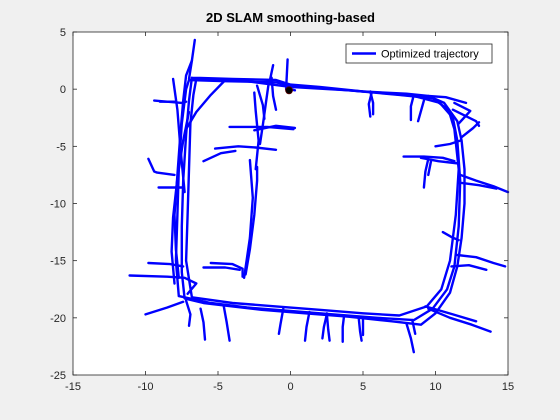  What do you see at coordinates (508, 387) in the screenshot?
I see `x-tick-label: 15` at bounding box center [508, 387].